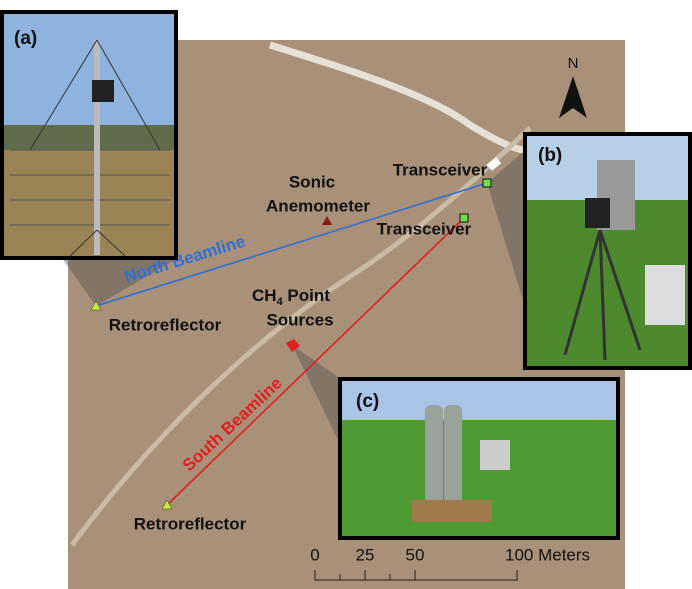 The width and height of the screenshot is (692, 589). Describe the element at coordinates (547, 554) in the screenshot. I see `scale-label: 100 Meters` at that location.